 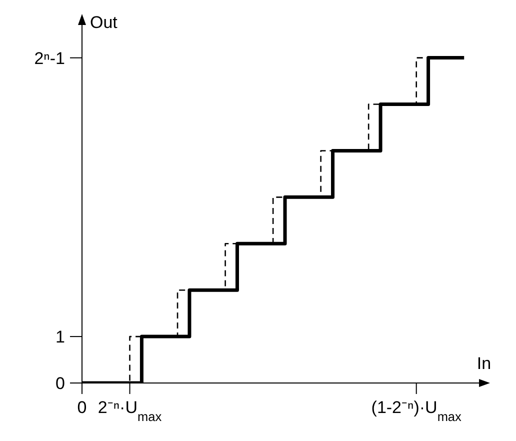 I want to click on y-tick-label: 0, so click(x=60, y=383).